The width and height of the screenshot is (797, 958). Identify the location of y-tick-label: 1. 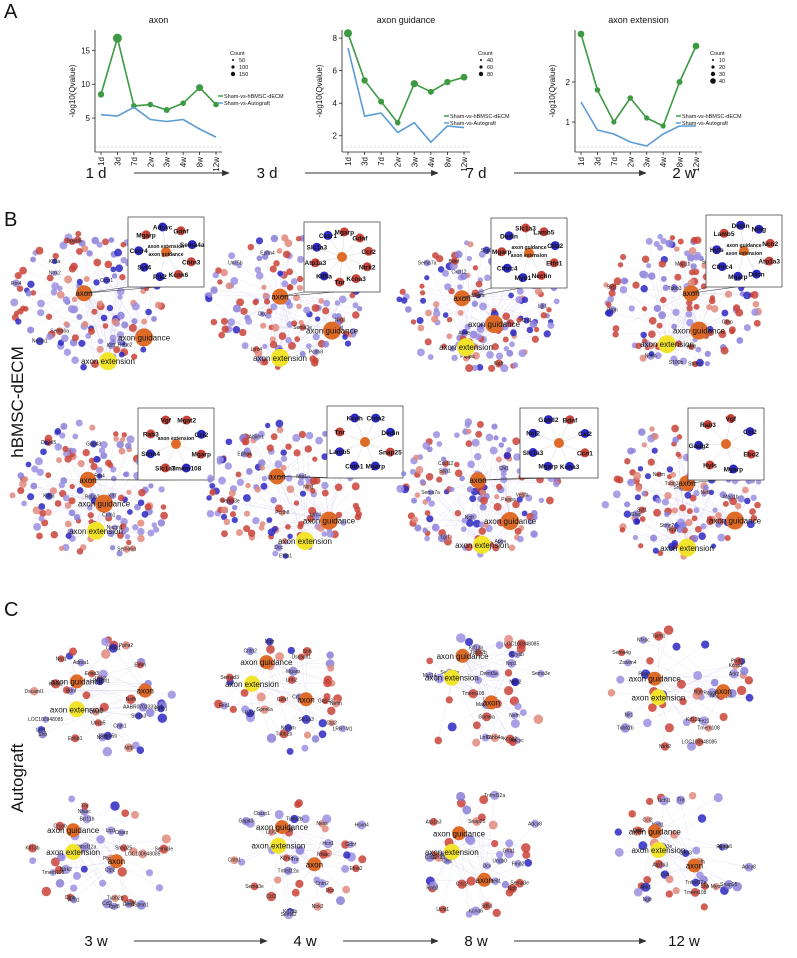
(568, 122).